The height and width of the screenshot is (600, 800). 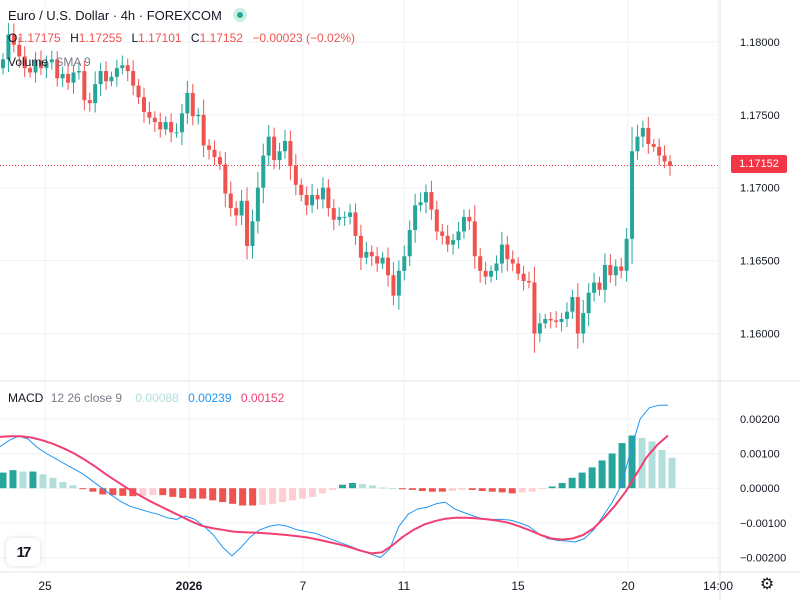 What do you see at coordinates (39, 38) in the screenshot?
I see `open-value: 1.17175` at bounding box center [39, 38].